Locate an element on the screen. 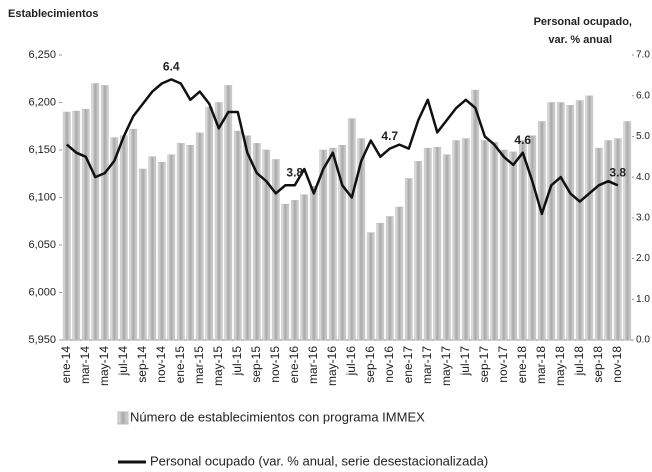 The image size is (652, 472). x-tick-label: nov-17 is located at coordinates (503, 364).